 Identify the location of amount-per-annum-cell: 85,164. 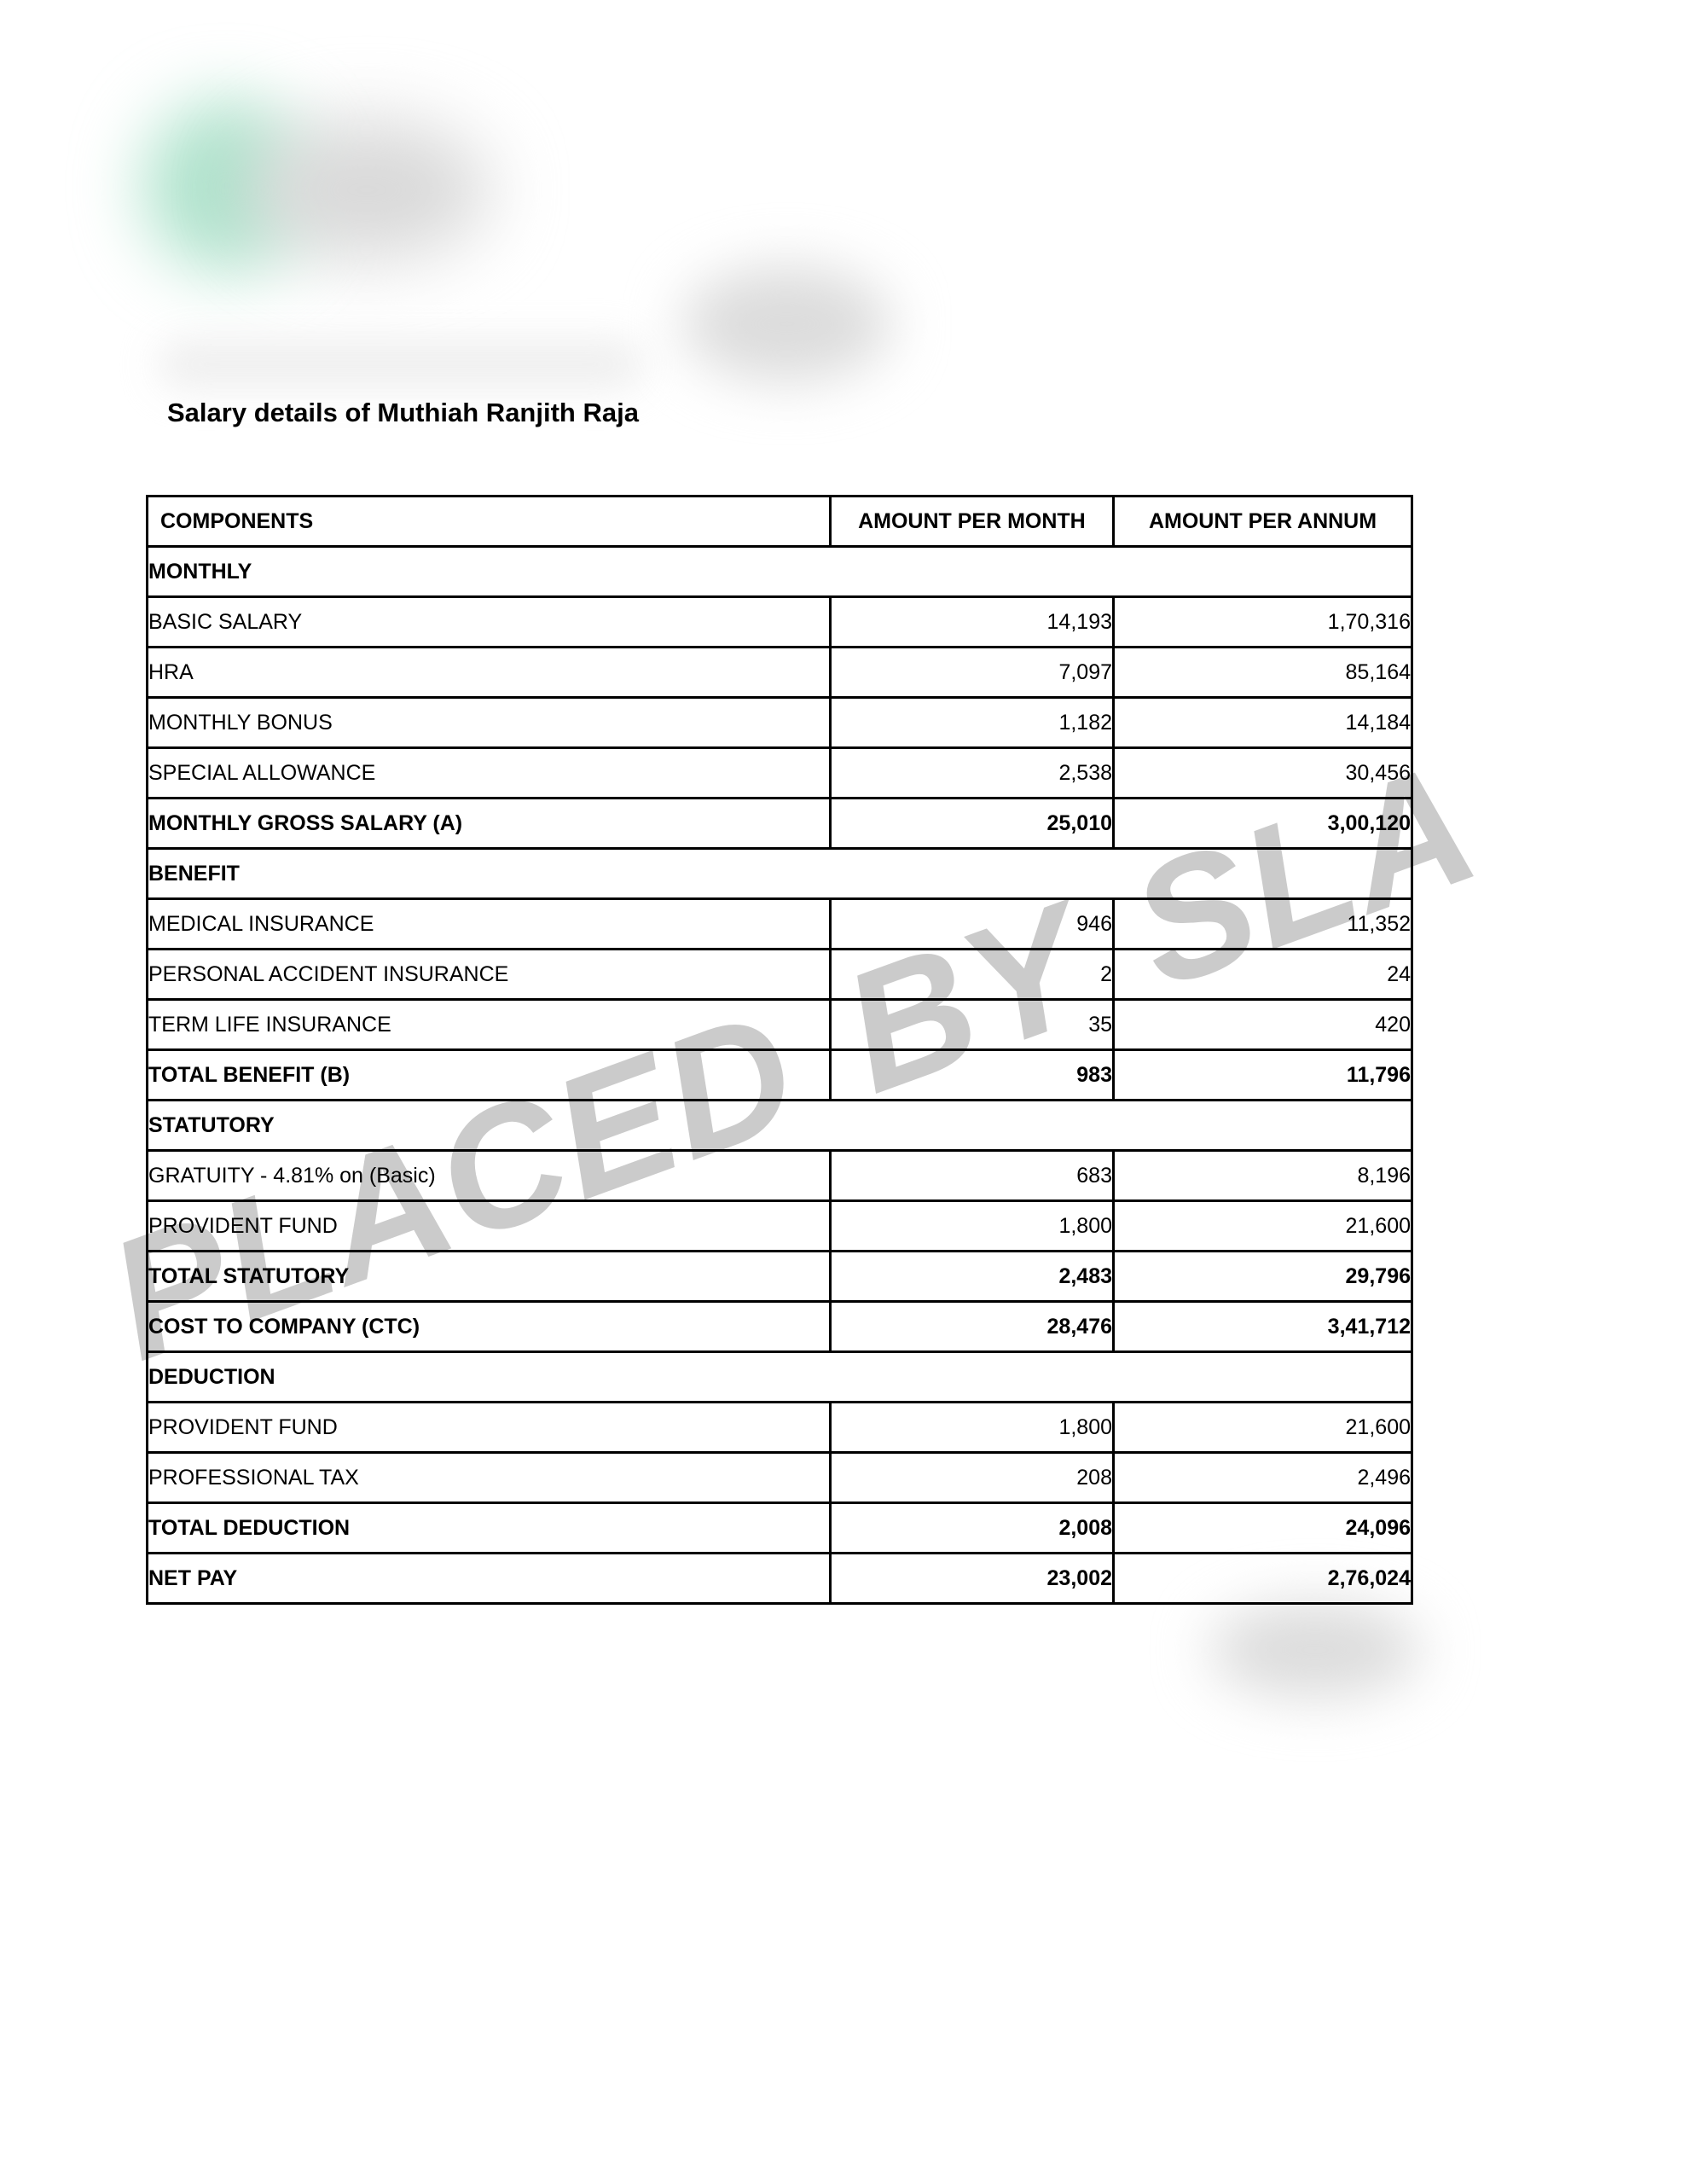
(1262, 672).